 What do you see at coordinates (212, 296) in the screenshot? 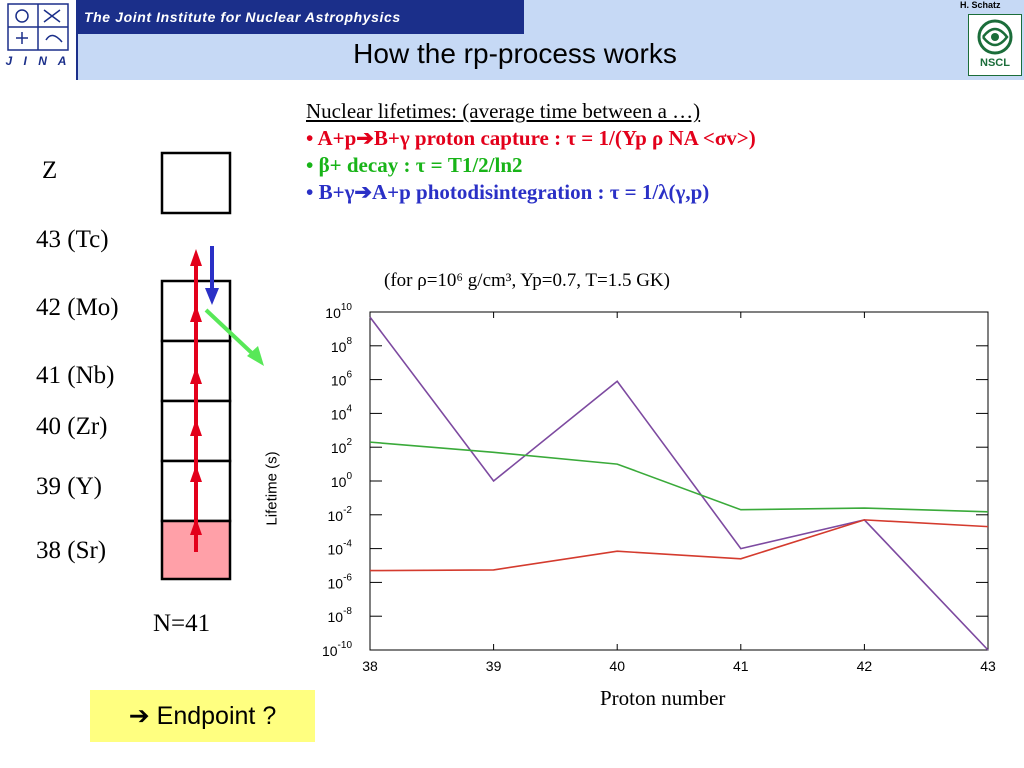
I see `photodisintegration-arrowhead` at bounding box center [212, 296].